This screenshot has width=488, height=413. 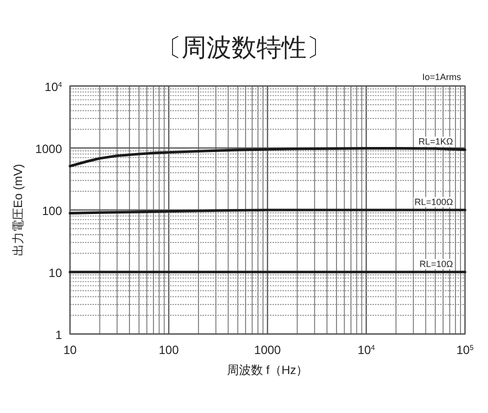 I want to click on series-label: RL=100Ω, so click(x=434, y=202).